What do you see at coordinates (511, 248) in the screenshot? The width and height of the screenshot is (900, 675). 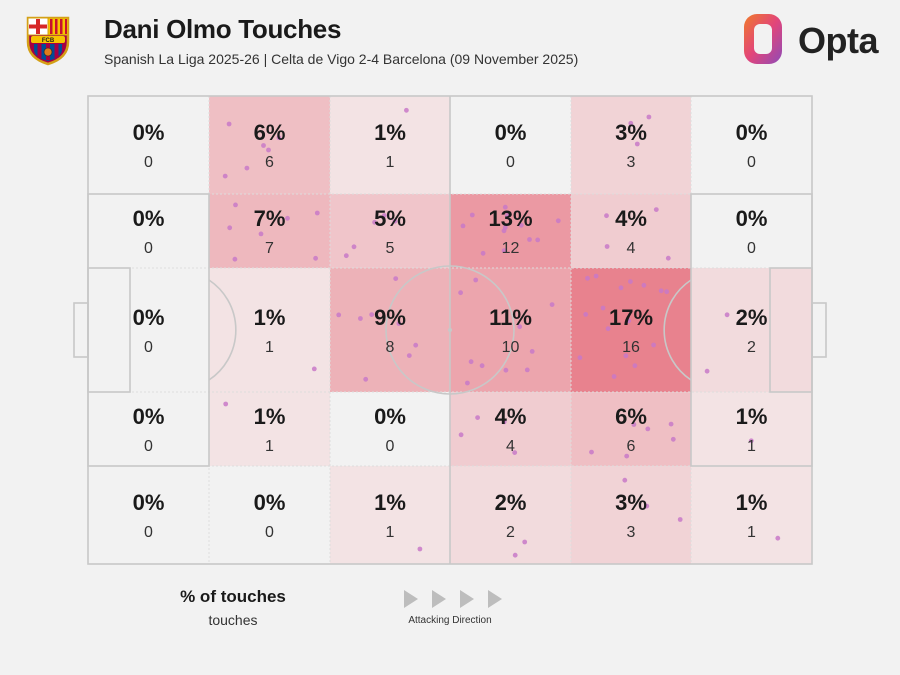 I see `zone-count-label: 12` at bounding box center [511, 248].